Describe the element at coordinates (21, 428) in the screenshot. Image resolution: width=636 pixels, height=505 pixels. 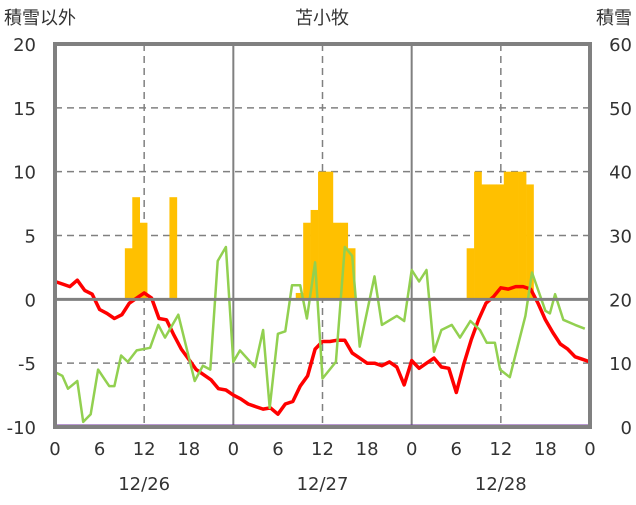
I see `left-tick-label: -10` at that location.